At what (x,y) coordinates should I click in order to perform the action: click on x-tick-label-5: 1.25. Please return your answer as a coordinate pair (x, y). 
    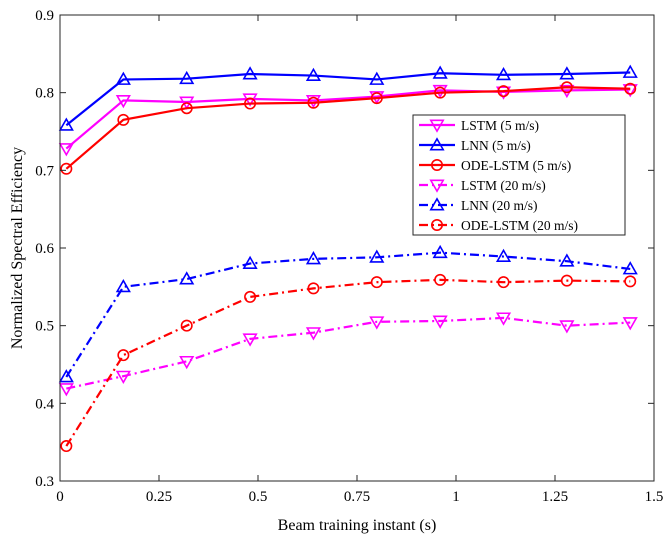
    Looking at the image, I should click on (555, 497).